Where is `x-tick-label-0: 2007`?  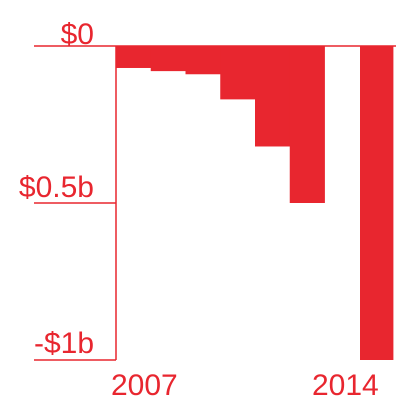 x-tick-label-0: 2007 is located at coordinates (144, 385).